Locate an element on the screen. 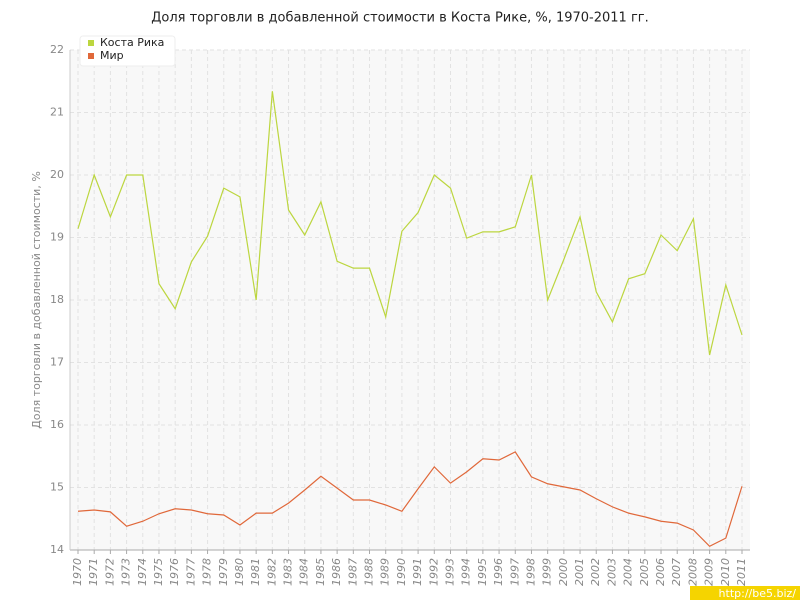 This screenshot has width=800, height=604. y-tick-label: 20 is located at coordinates (57, 174).